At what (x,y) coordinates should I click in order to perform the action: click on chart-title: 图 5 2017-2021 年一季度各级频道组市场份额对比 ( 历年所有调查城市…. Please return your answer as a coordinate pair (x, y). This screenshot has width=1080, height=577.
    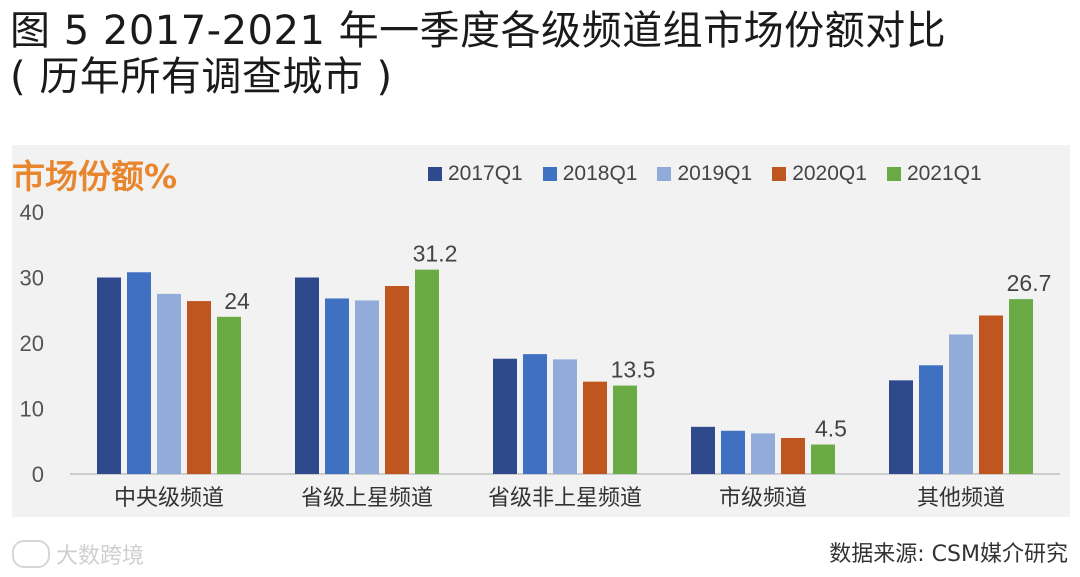
    Looking at the image, I should click on (478, 54).